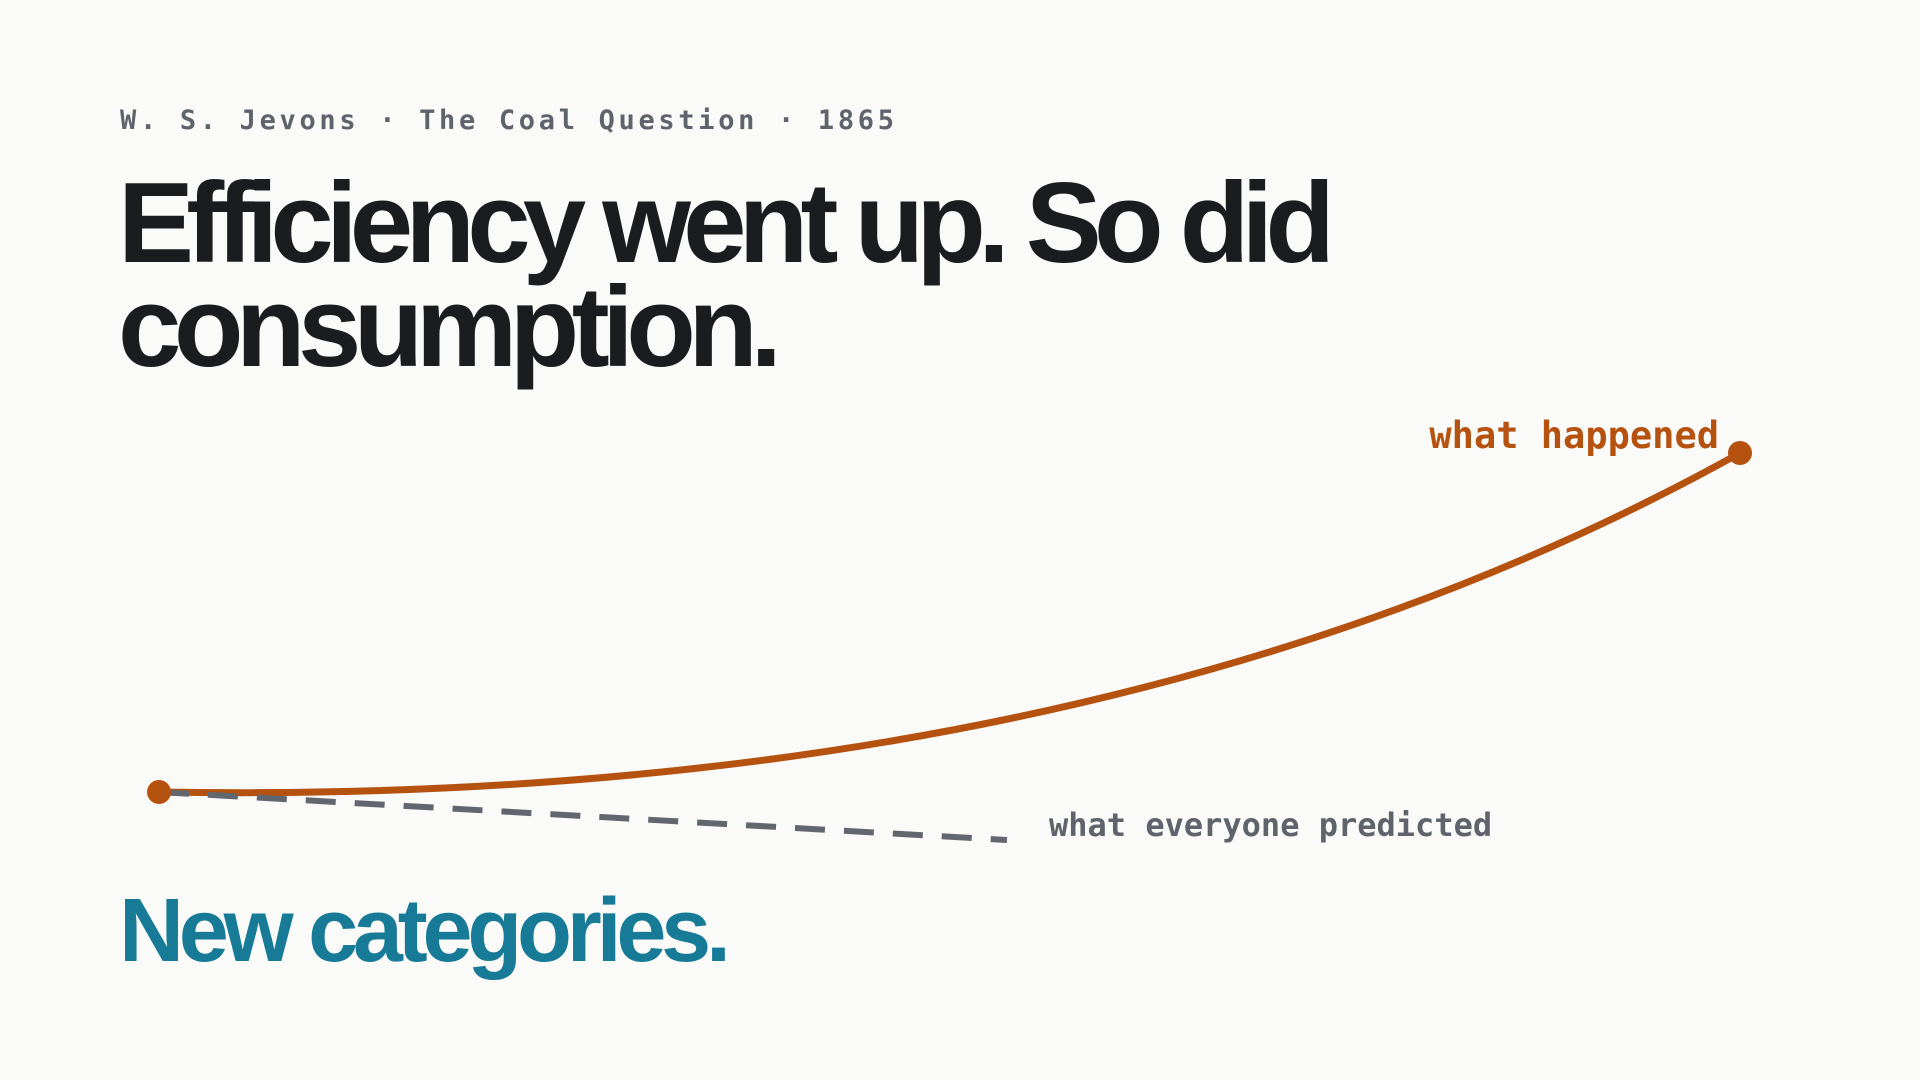 The image size is (1920, 1080). Describe the element at coordinates (425, 931) in the screenshot. I see `subtitle: New categories.` at that location.